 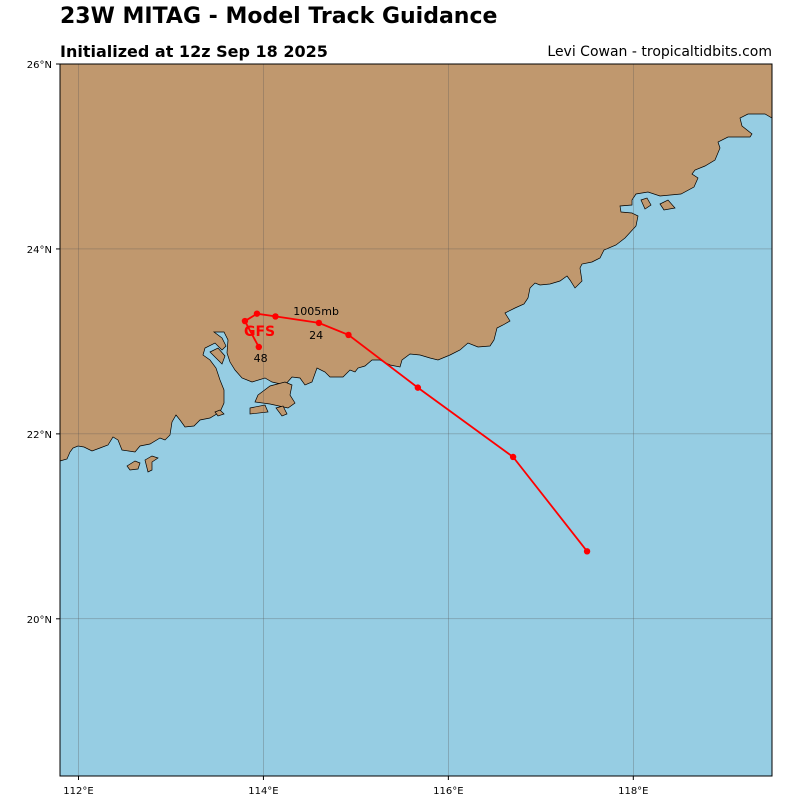 What do you see at coordinates (279, 16) in the screenshot?
I see `map-title: 23W MITAG - Model Track Guidance` at bounding box center [279, 16].